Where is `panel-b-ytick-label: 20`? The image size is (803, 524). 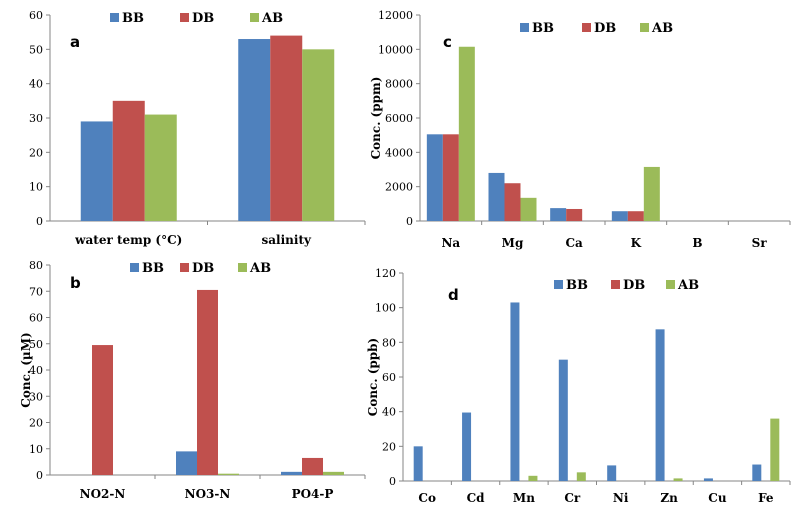
panel-b-ytick-label: 20 is located at coordinates (36, 423).